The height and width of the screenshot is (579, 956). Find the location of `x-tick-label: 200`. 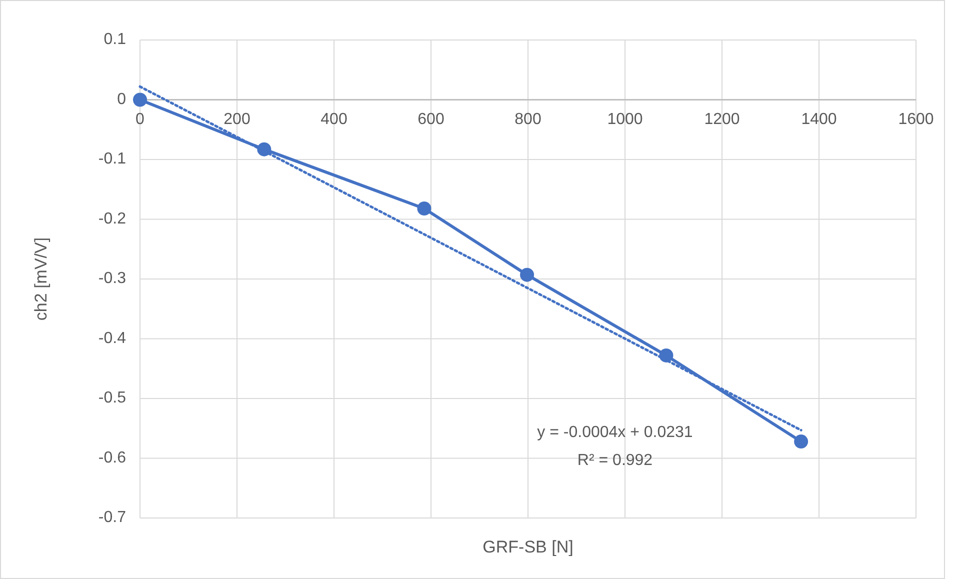

x-tick-label: 200 is located at coordinates (237, 119).